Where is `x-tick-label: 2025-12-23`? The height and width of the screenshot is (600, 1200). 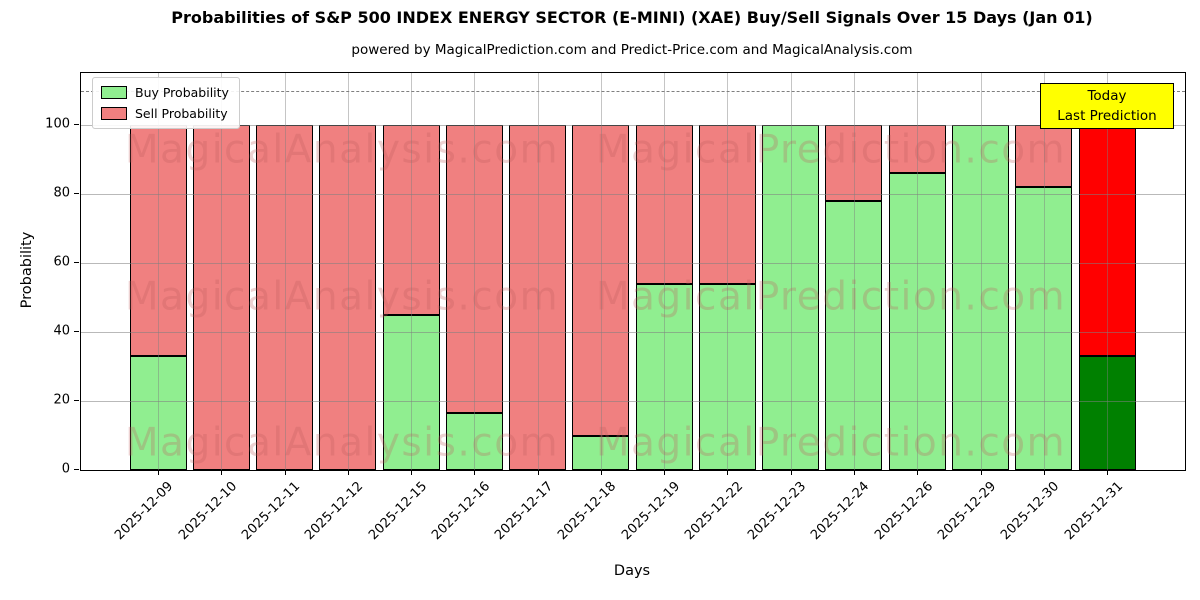
x-tick-label: 2025-12-23 is located at coordinates (777, 511).